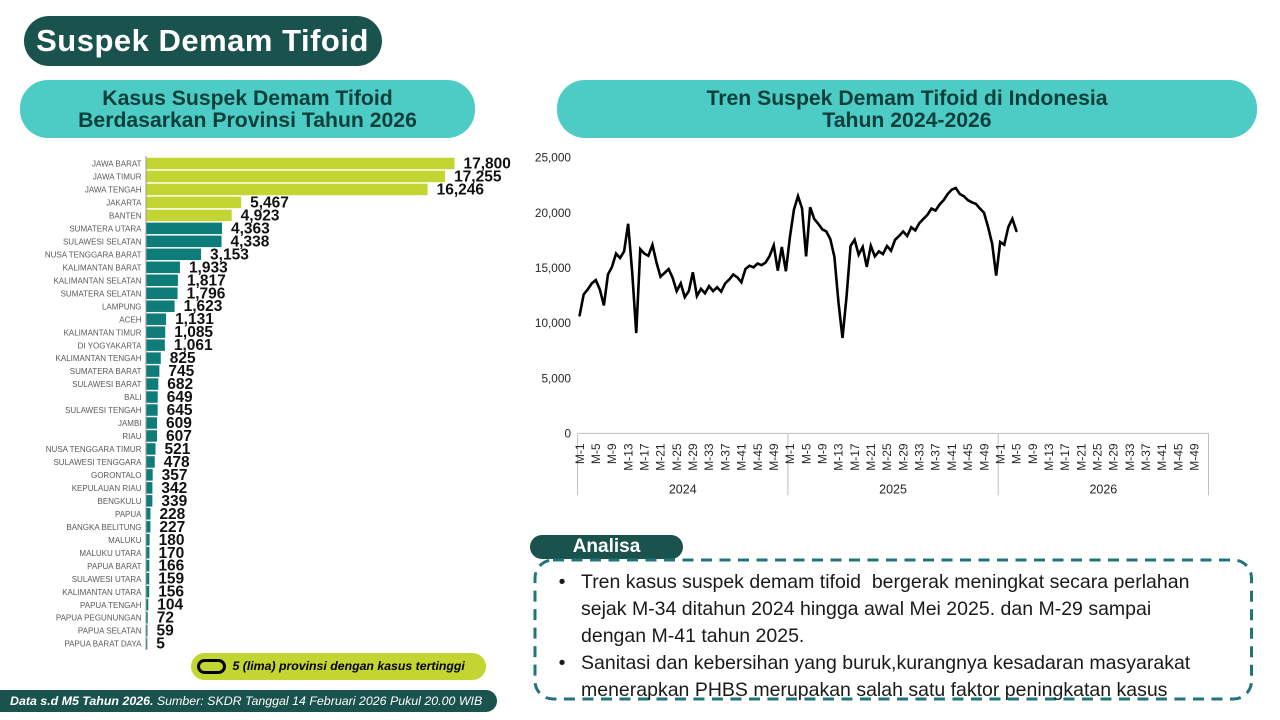  What do you see at coordinates (180, 410) in the screenshot?
I see `svg-text: 645` at bounding box center [180, 410].